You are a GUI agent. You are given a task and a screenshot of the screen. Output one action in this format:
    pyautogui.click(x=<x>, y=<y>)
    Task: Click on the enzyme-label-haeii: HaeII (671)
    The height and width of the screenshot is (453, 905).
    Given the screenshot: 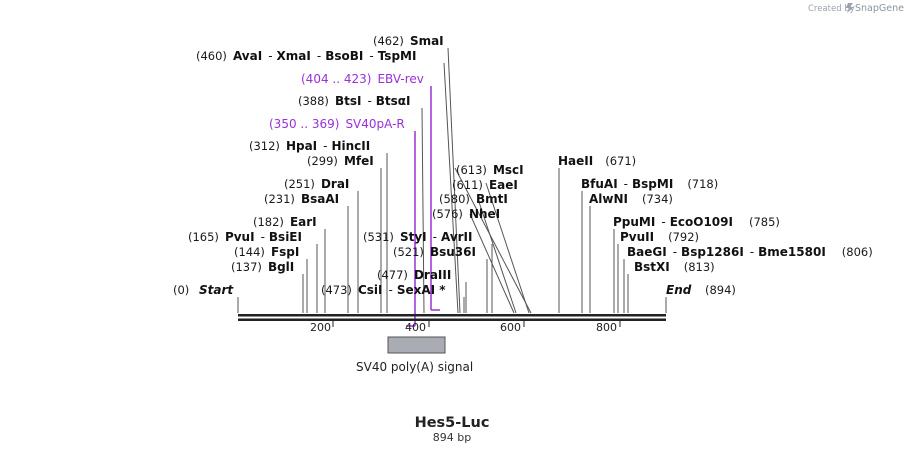 What is the action you would take?
    pyautogui.click(x=597, y=161)
    